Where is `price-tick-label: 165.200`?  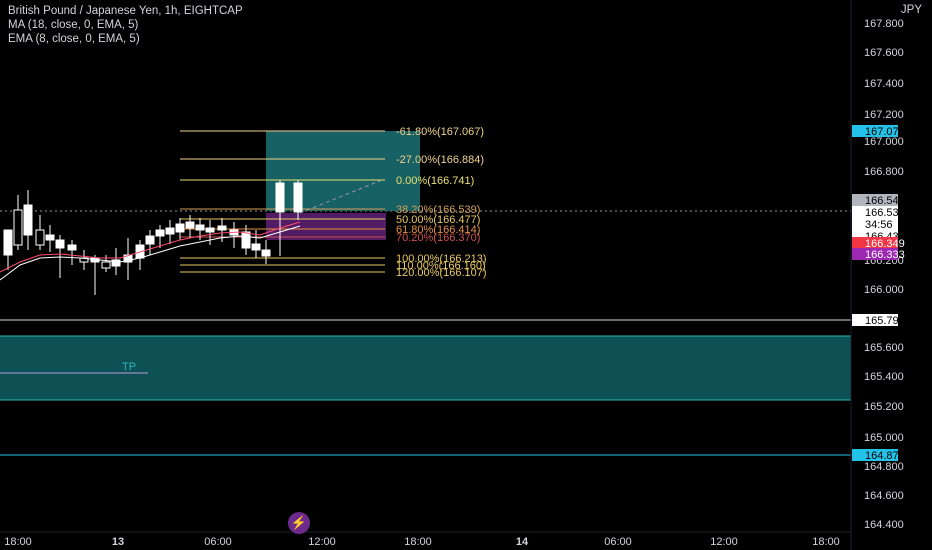 price-tick-label: 165.200 is located at coordinates (884, 407).